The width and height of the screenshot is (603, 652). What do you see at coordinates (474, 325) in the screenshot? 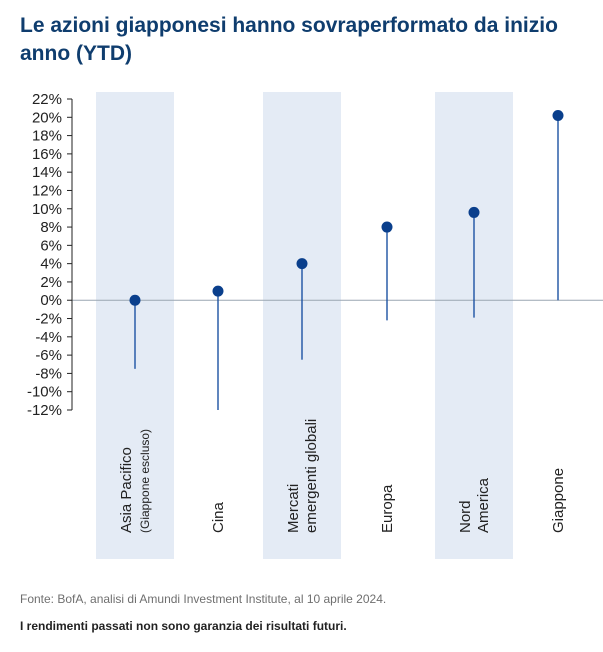
I see `category-band` at bounding box center [474, 325].